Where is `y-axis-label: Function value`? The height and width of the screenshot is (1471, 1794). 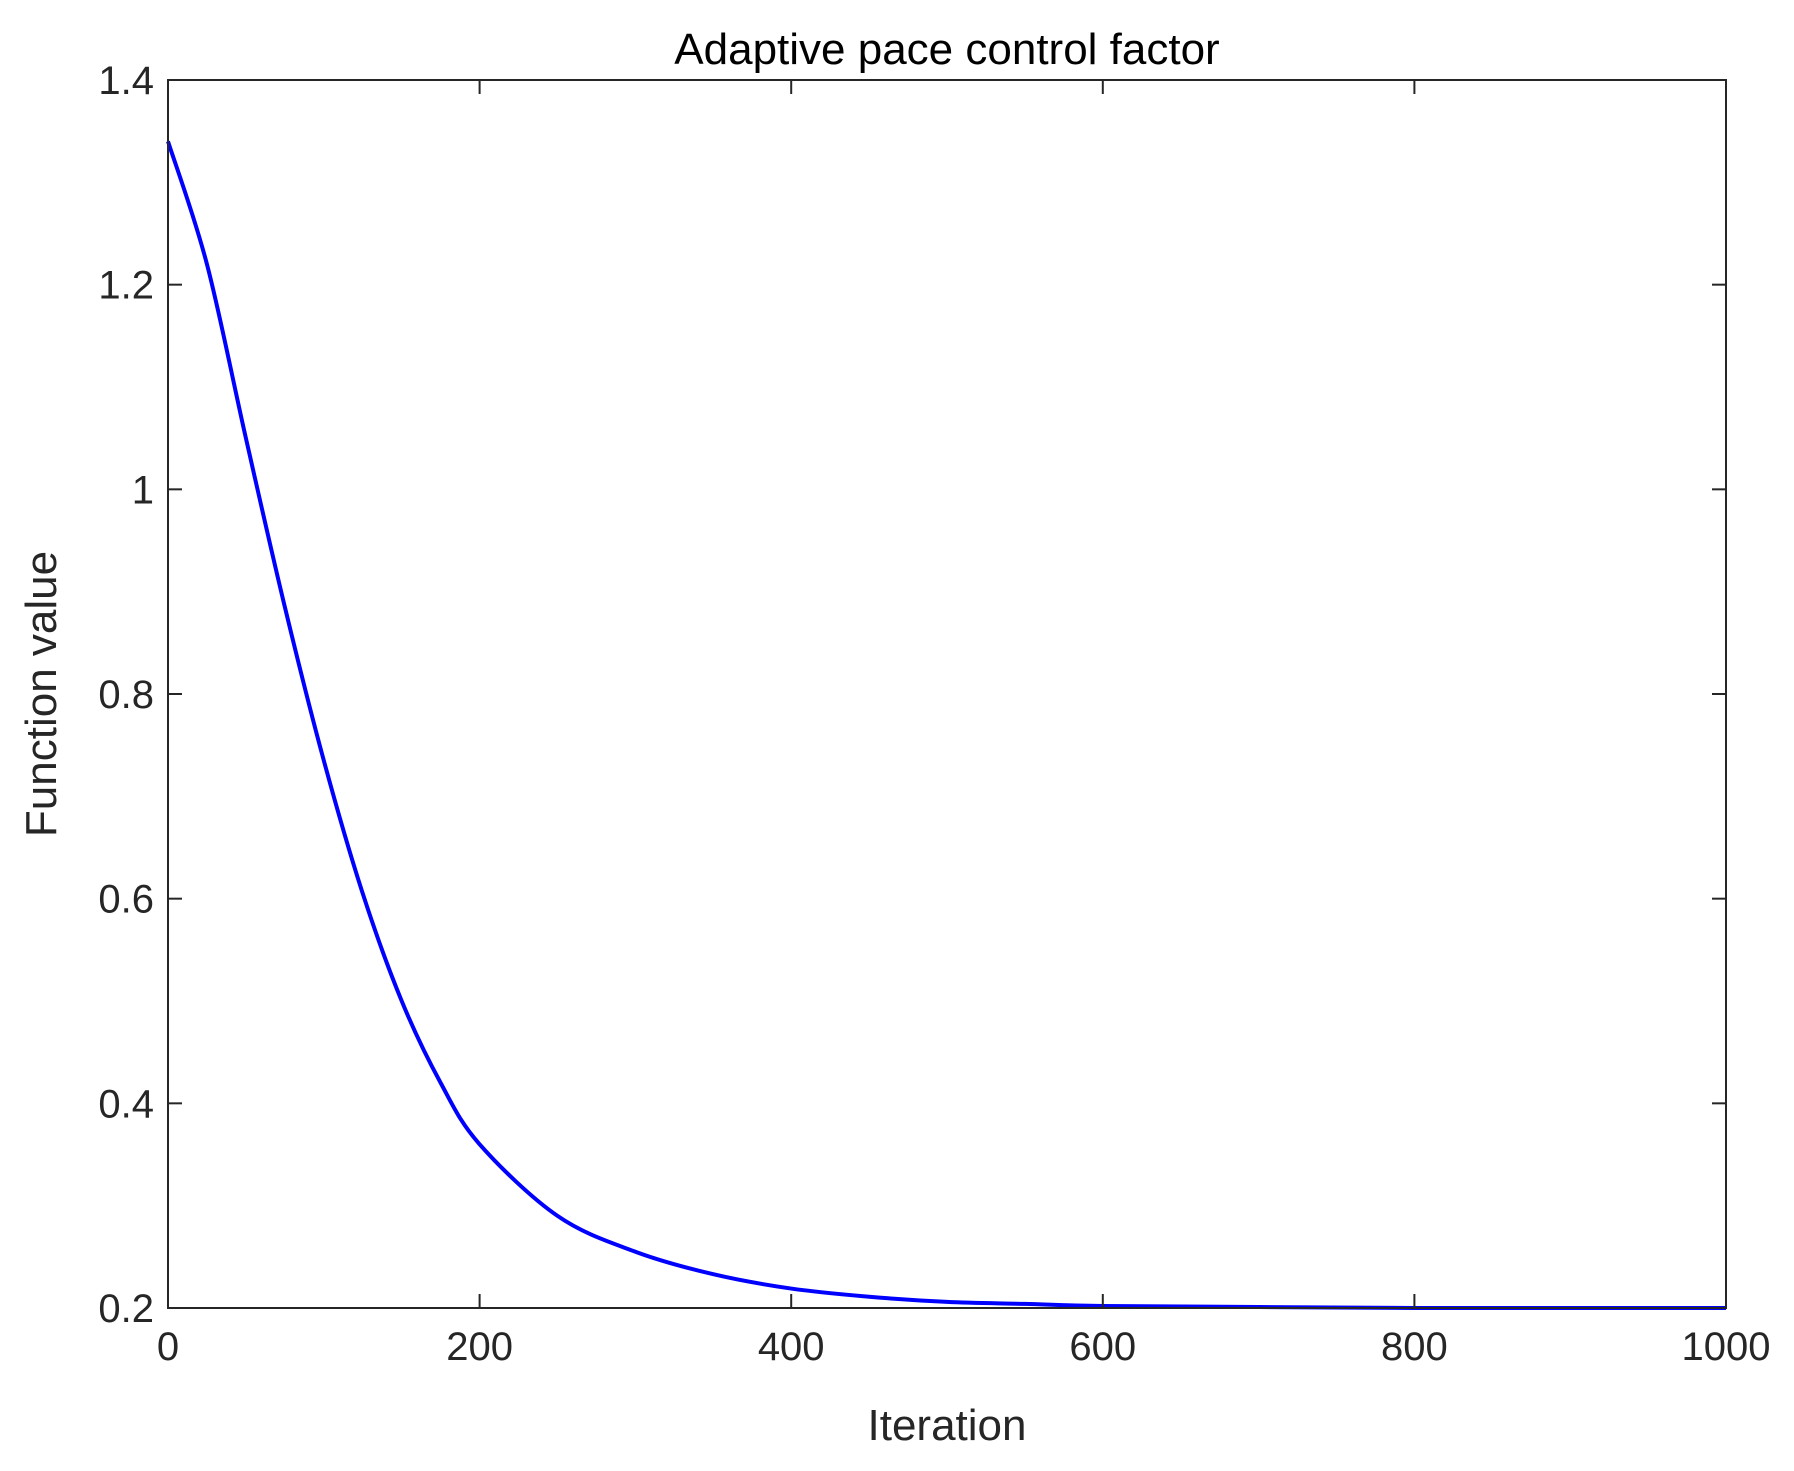 y-axis-label: Function value is located at coordinates (41, 694).